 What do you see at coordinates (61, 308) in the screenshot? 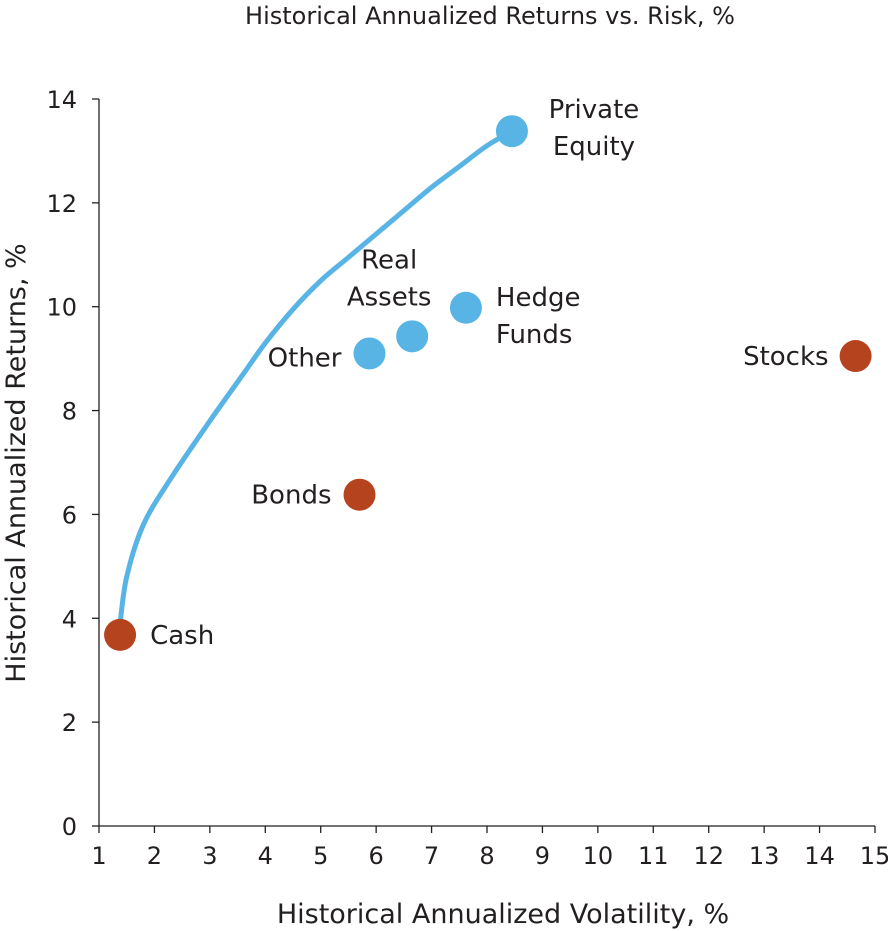
I see `y-tick-label: 10` at bounding box center [61, 308].